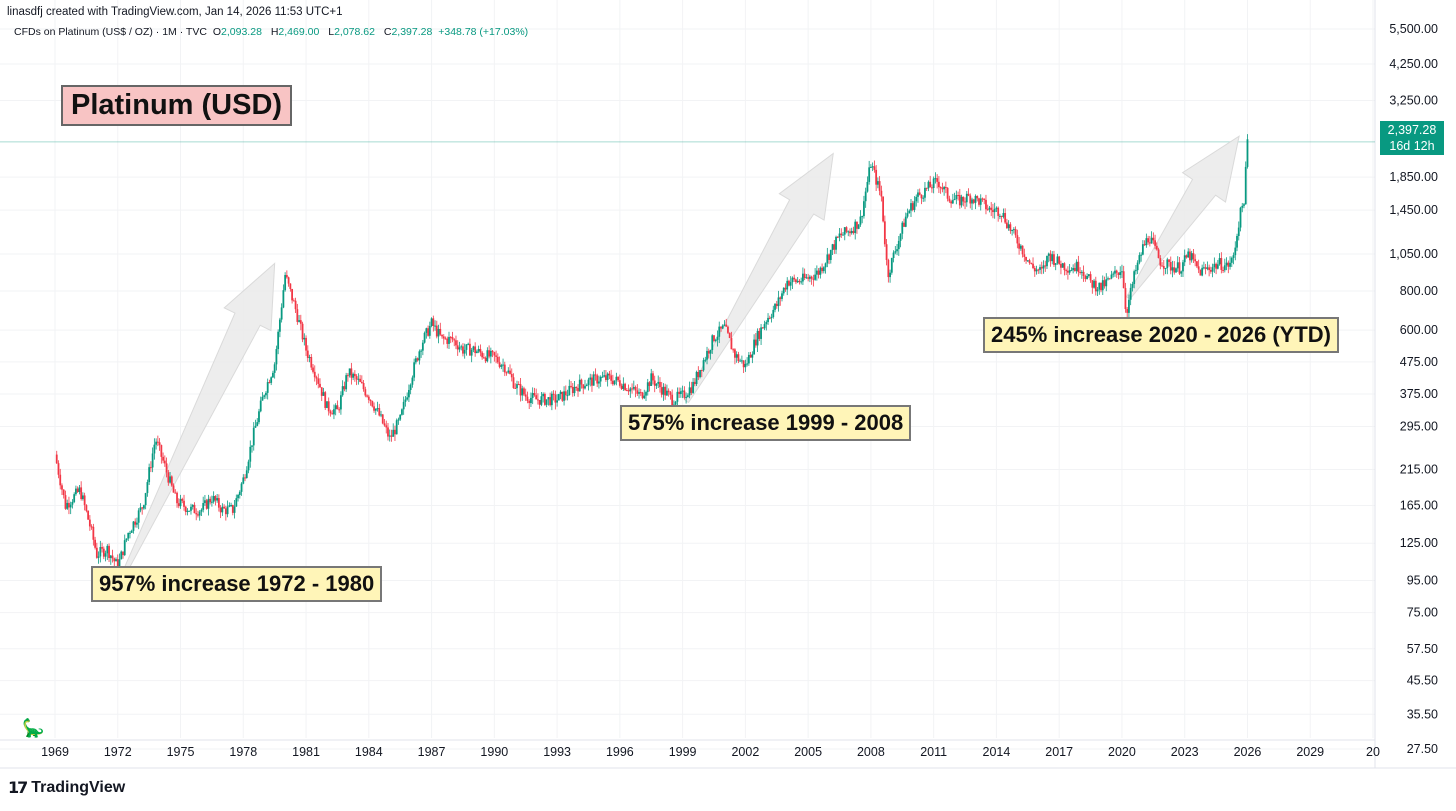 The height and width of the screenshot is (811, 1456). What do you see at coordinates (1422, 714) in the screenshot?
I see `y-tick-label: 35.50` at bounding box center [1422, 714].